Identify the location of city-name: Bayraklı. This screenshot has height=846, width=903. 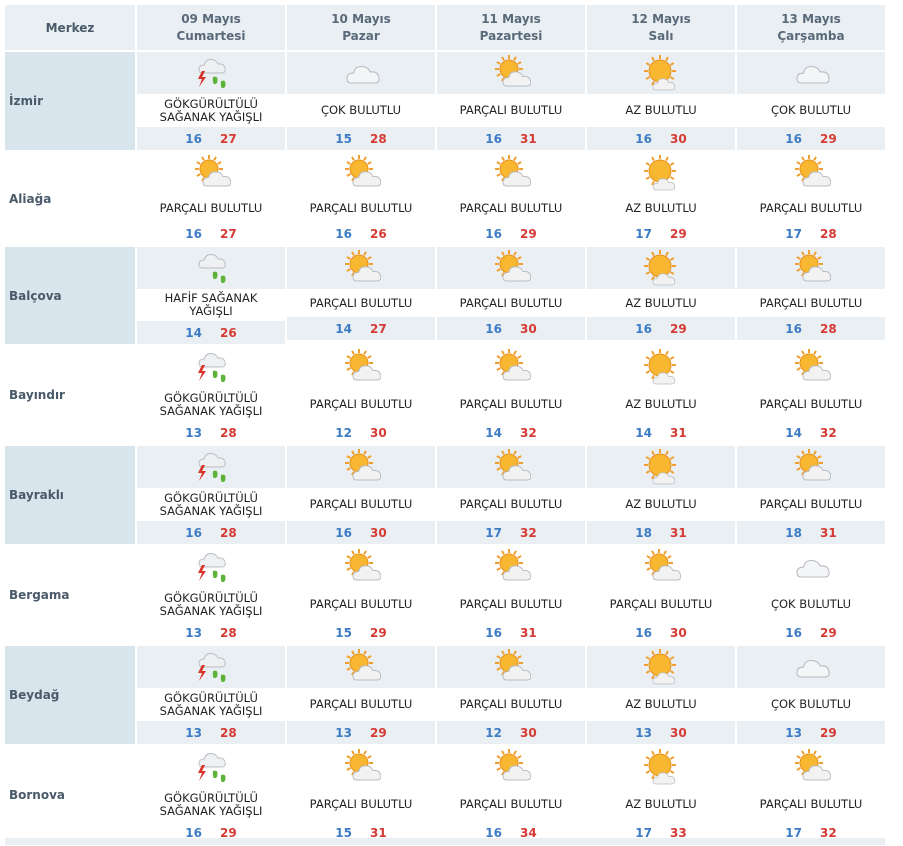
(70, 495).